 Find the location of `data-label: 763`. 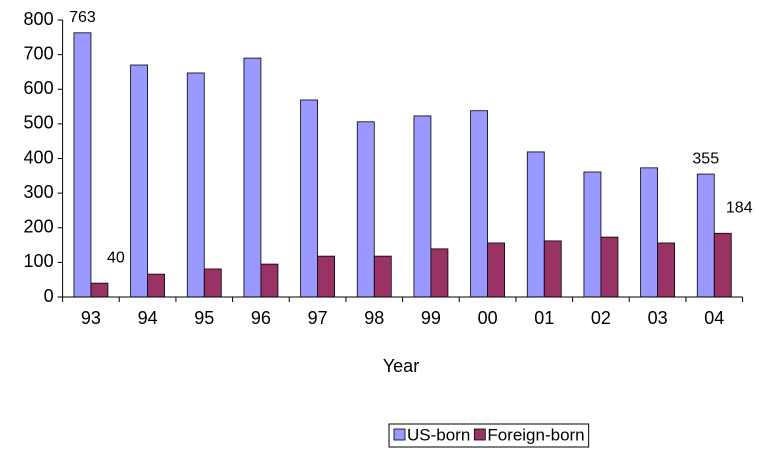

data-label: 763 is located at coordinates (82, 17).